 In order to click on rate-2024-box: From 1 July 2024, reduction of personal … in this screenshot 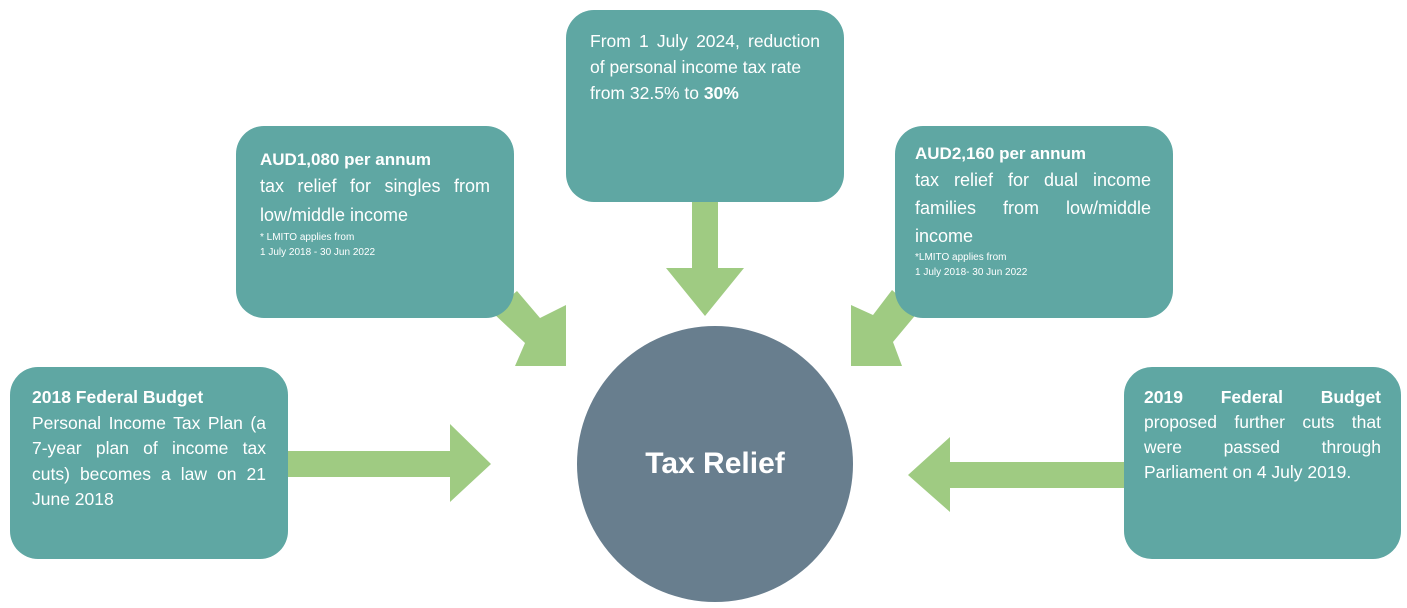, I will do `click(705, 106)`.